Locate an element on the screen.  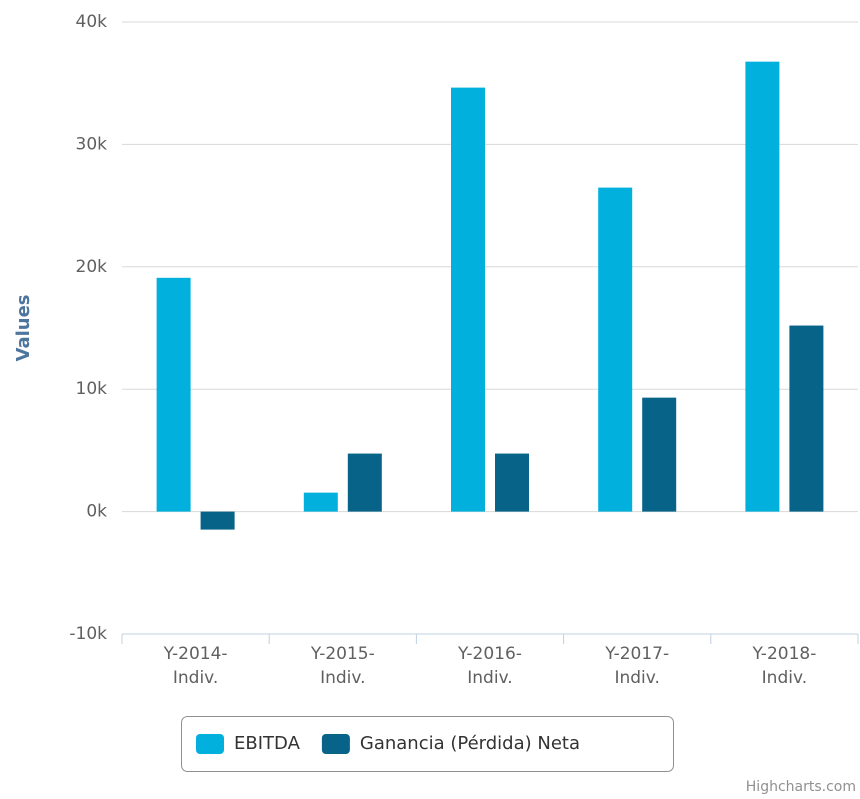
credit: Highcharts.com is located at coordinates (801, 787).